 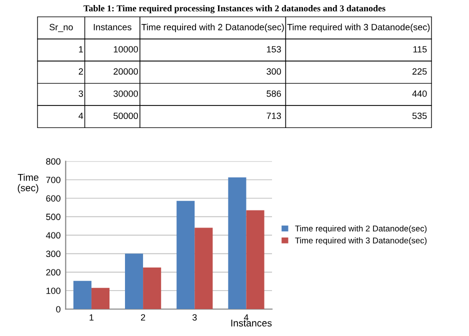 What do you see at coordinates (358, 28) in the screenshot?
I see `text: Time required with 3 Datanode(sec)` at bounding box center [358, 28].